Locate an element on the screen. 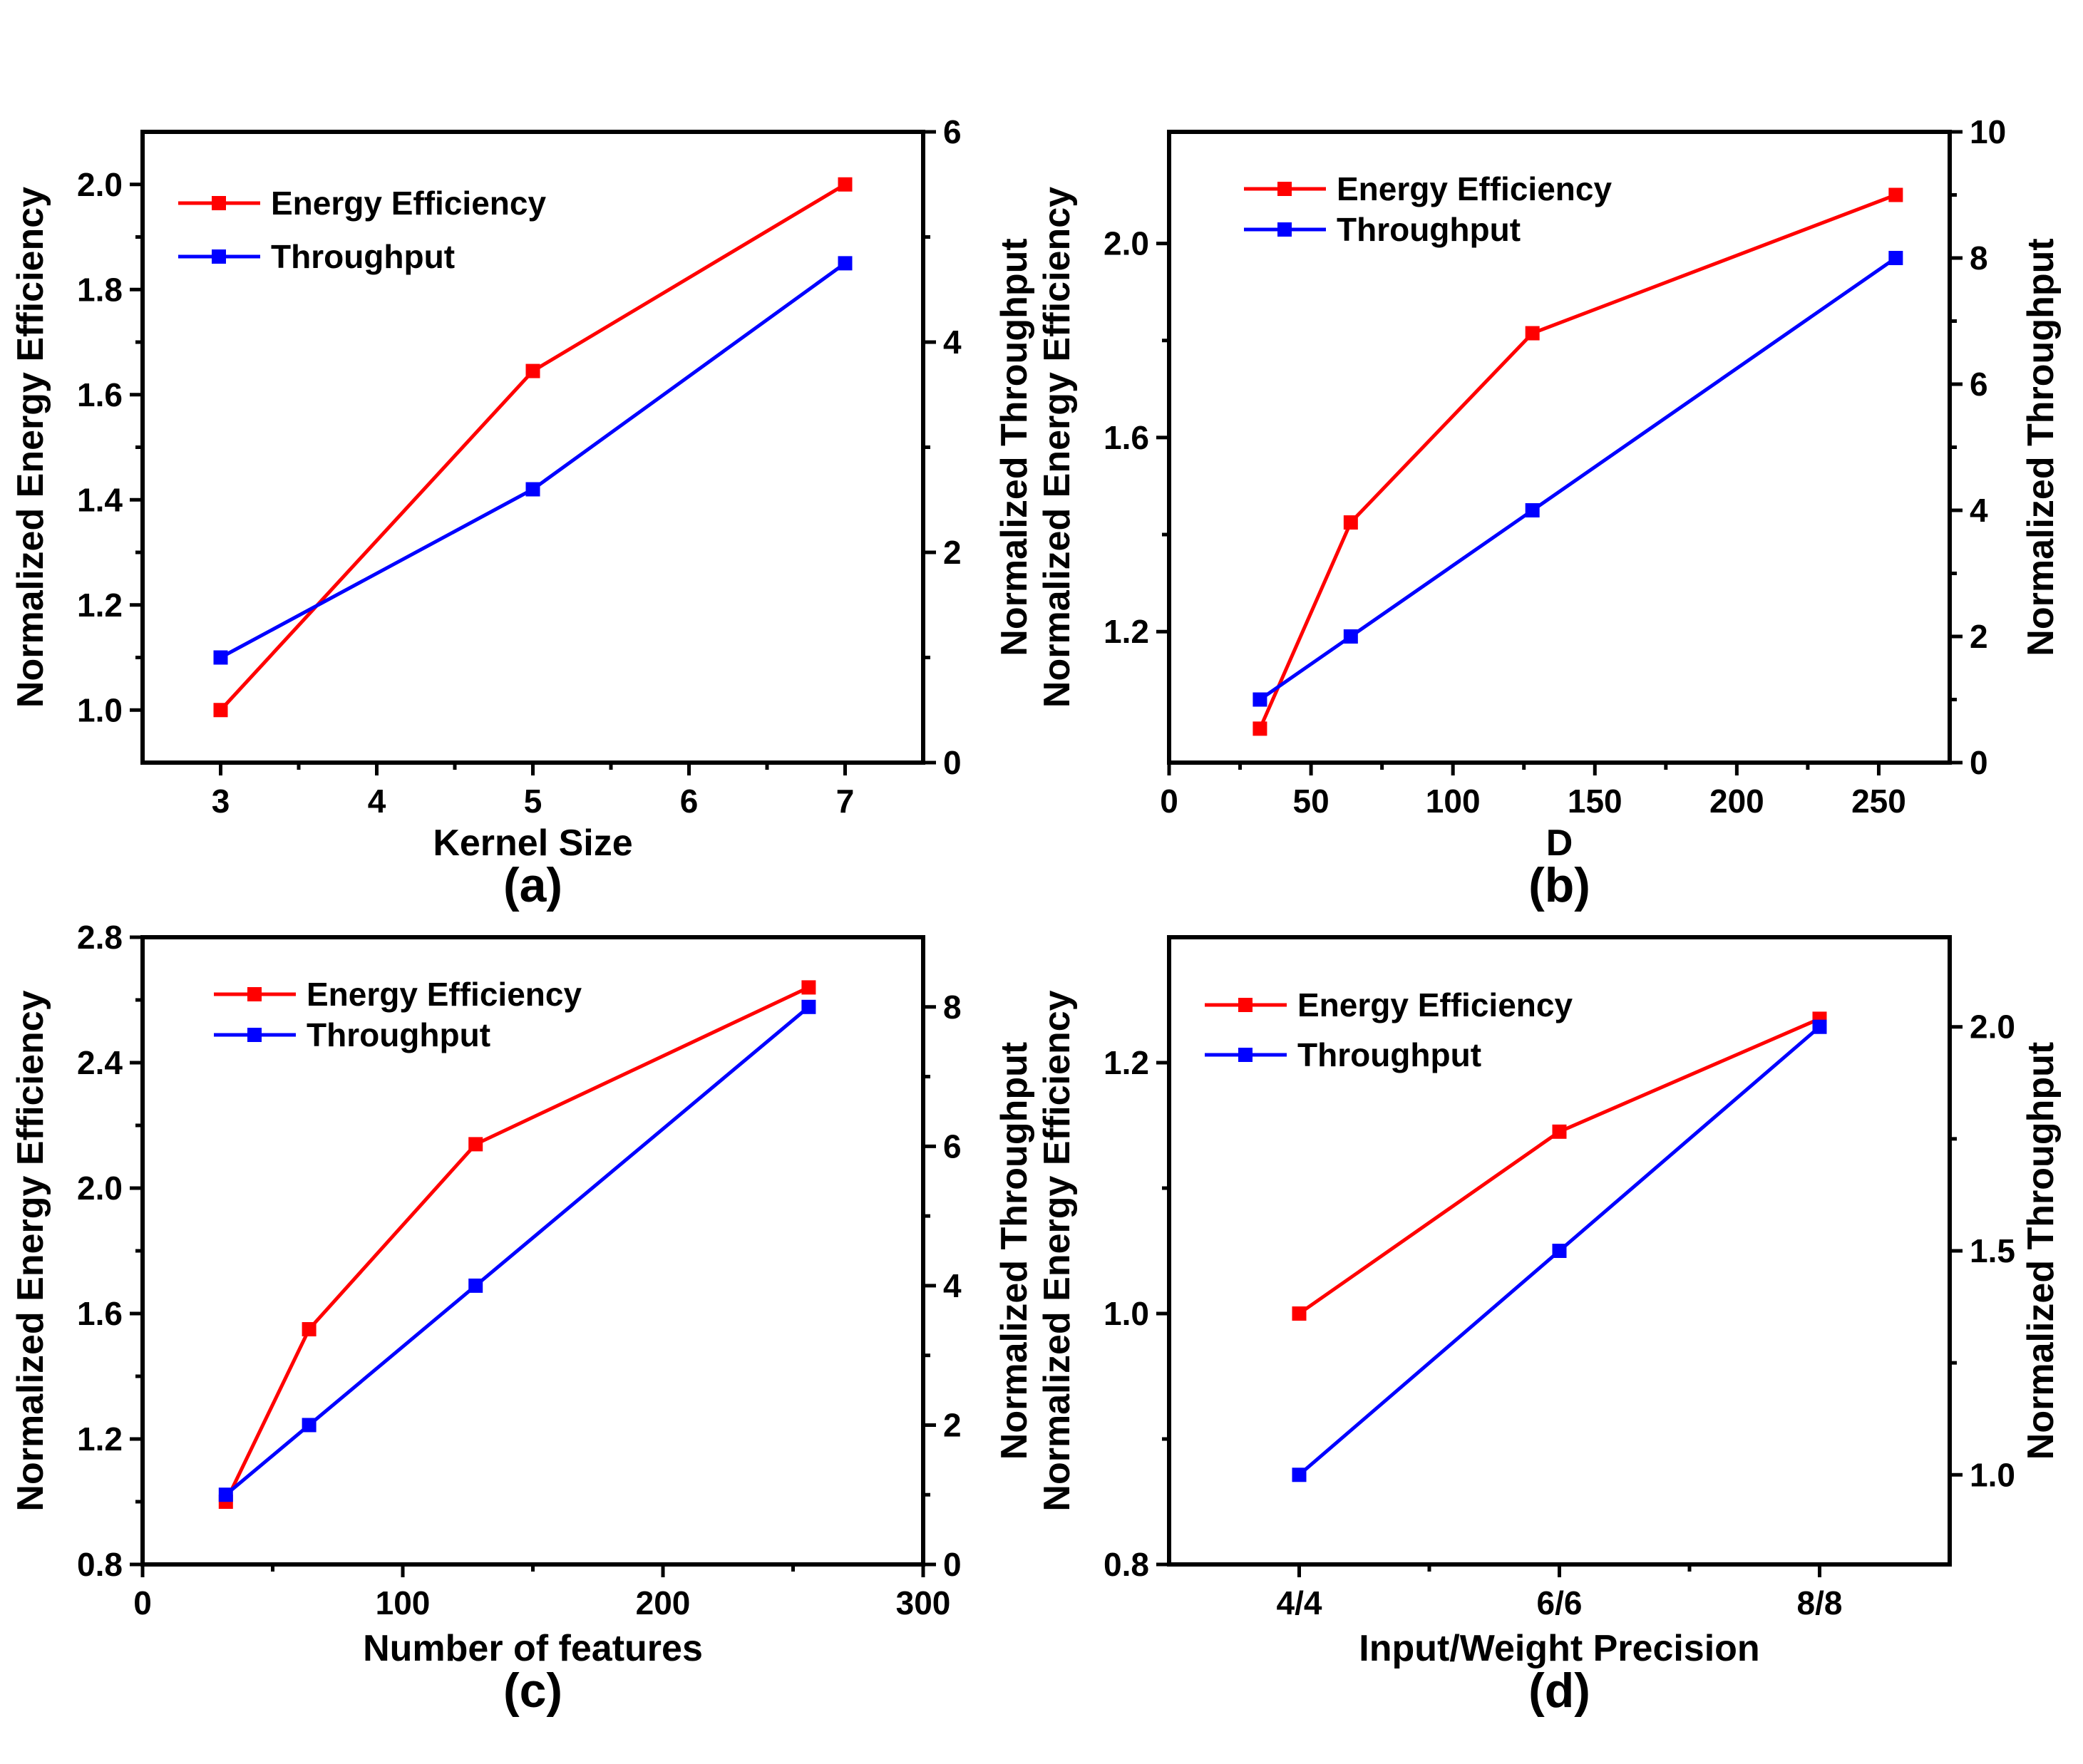 The height and width of the screenshot is (1764, 2083). x-tick-label: 6 is located at coordinates (689, 802).